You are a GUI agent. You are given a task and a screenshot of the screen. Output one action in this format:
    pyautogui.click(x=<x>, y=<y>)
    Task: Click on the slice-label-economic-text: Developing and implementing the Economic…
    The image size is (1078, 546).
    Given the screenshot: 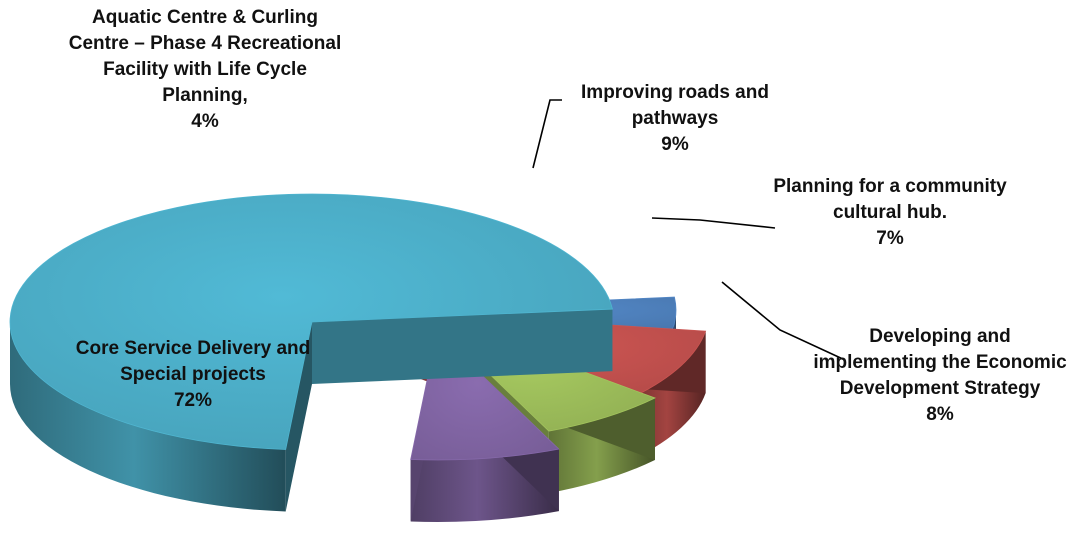 What is the action you would take?
    pyautogui.click(x=940, y=363)
    